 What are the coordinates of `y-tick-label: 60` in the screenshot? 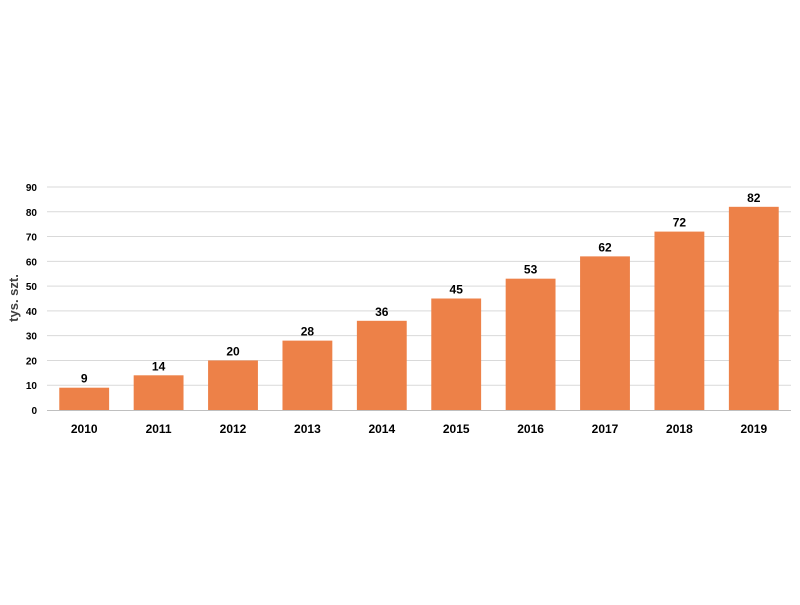 It's located at (32, 262).